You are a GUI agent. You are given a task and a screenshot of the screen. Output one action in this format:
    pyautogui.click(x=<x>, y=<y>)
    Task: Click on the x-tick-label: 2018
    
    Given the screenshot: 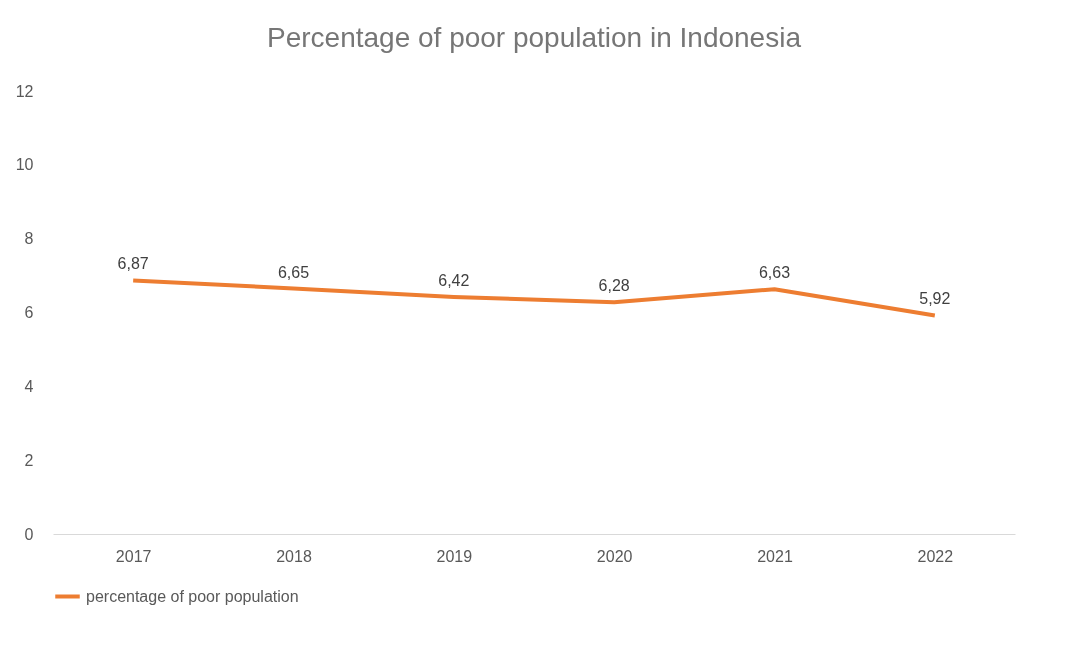 What is the action you would take?
    pyautogui.click(x=294, y=556)
    